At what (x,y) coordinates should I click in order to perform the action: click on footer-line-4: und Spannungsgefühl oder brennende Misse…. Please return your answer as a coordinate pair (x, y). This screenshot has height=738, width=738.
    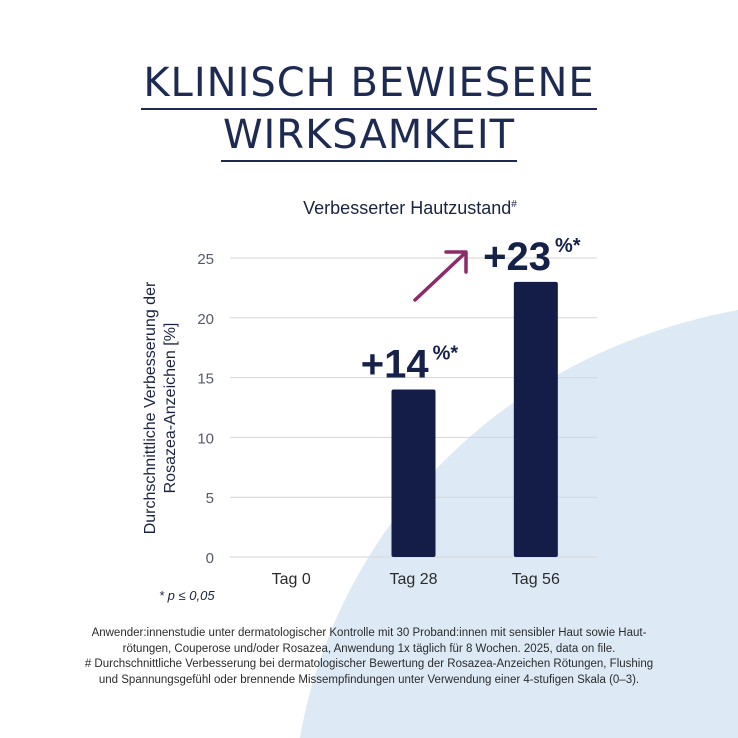
    Looking at the image, I should click on (369, 679).